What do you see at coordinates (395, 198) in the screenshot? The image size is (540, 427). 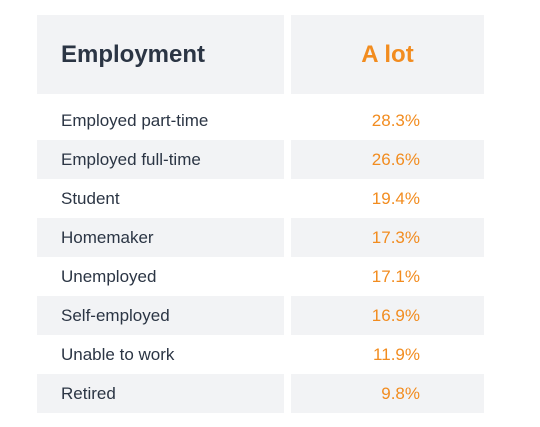 I see `row-value: 19.4%` at bounding box center [395, 198].